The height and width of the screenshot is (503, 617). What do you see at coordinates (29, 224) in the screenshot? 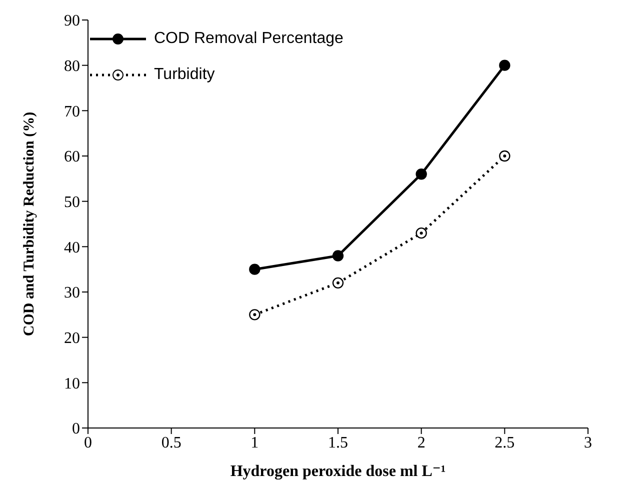
I see `y-axis-title: COD and Turbidity Reduction (%)` at bounding box center [29, 224].